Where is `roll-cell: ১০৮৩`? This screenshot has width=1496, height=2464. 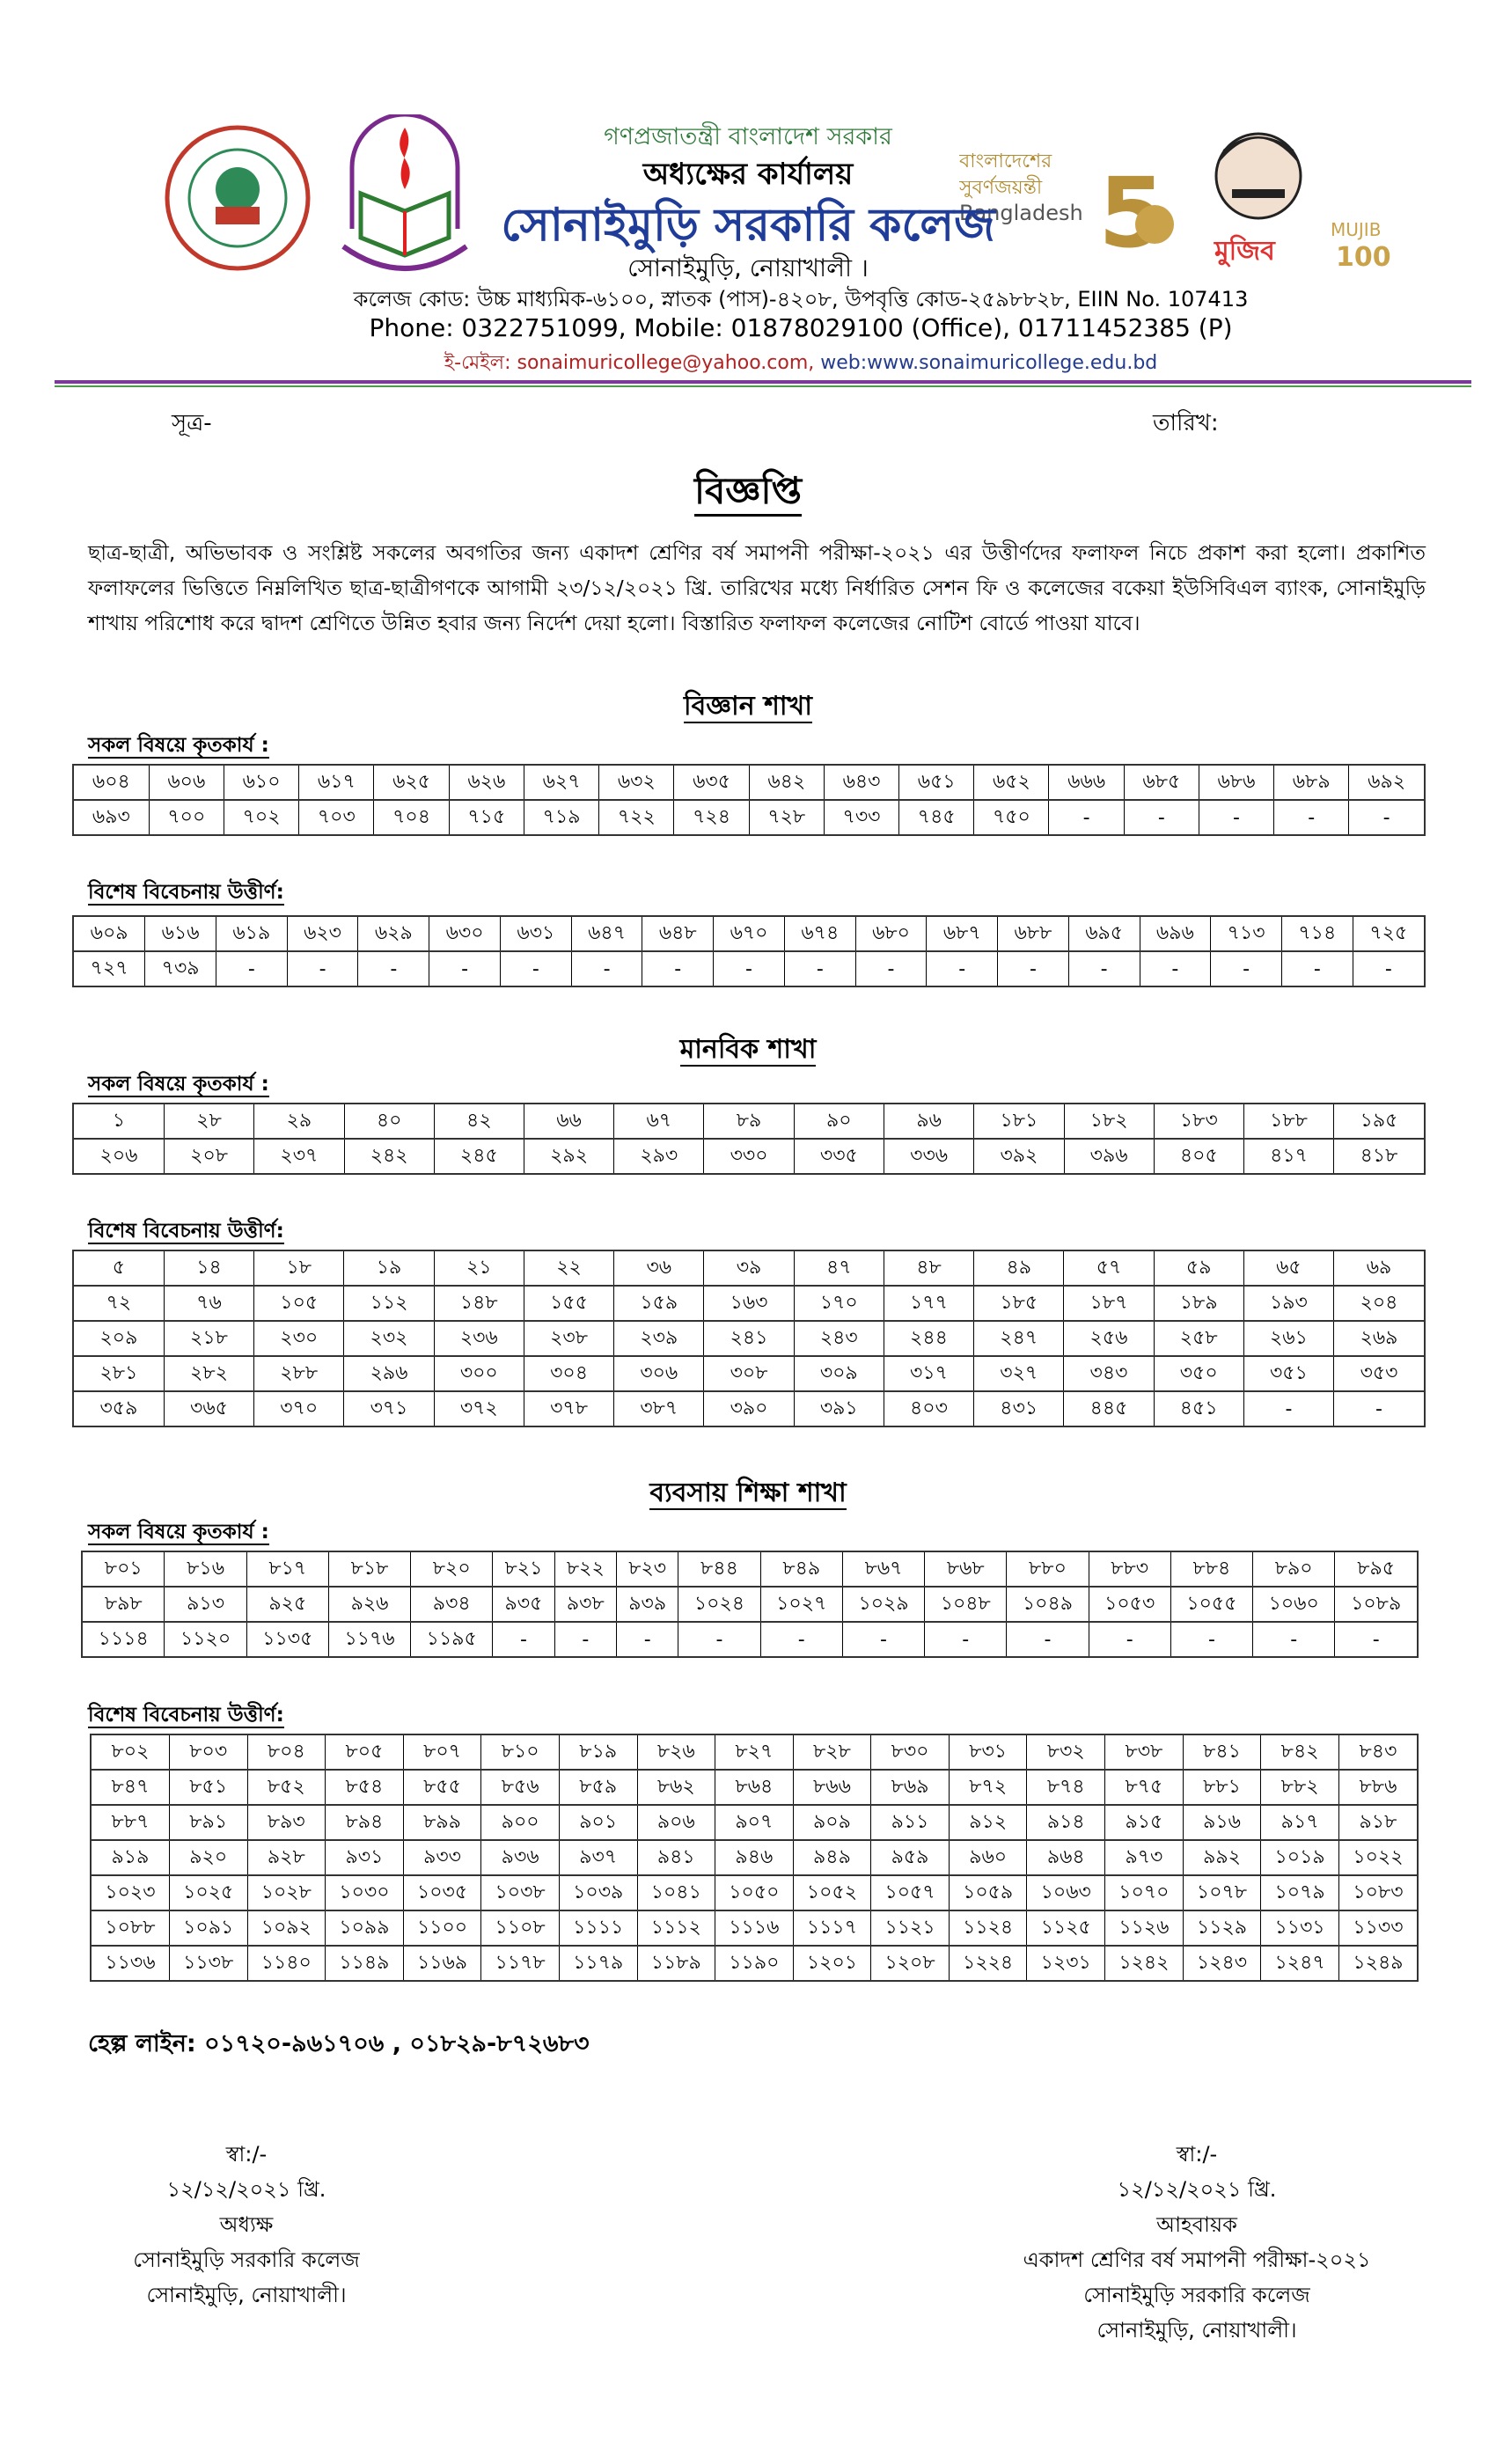 roll-cell: ১০৮৩ is located at coordinates (1379, 1893).